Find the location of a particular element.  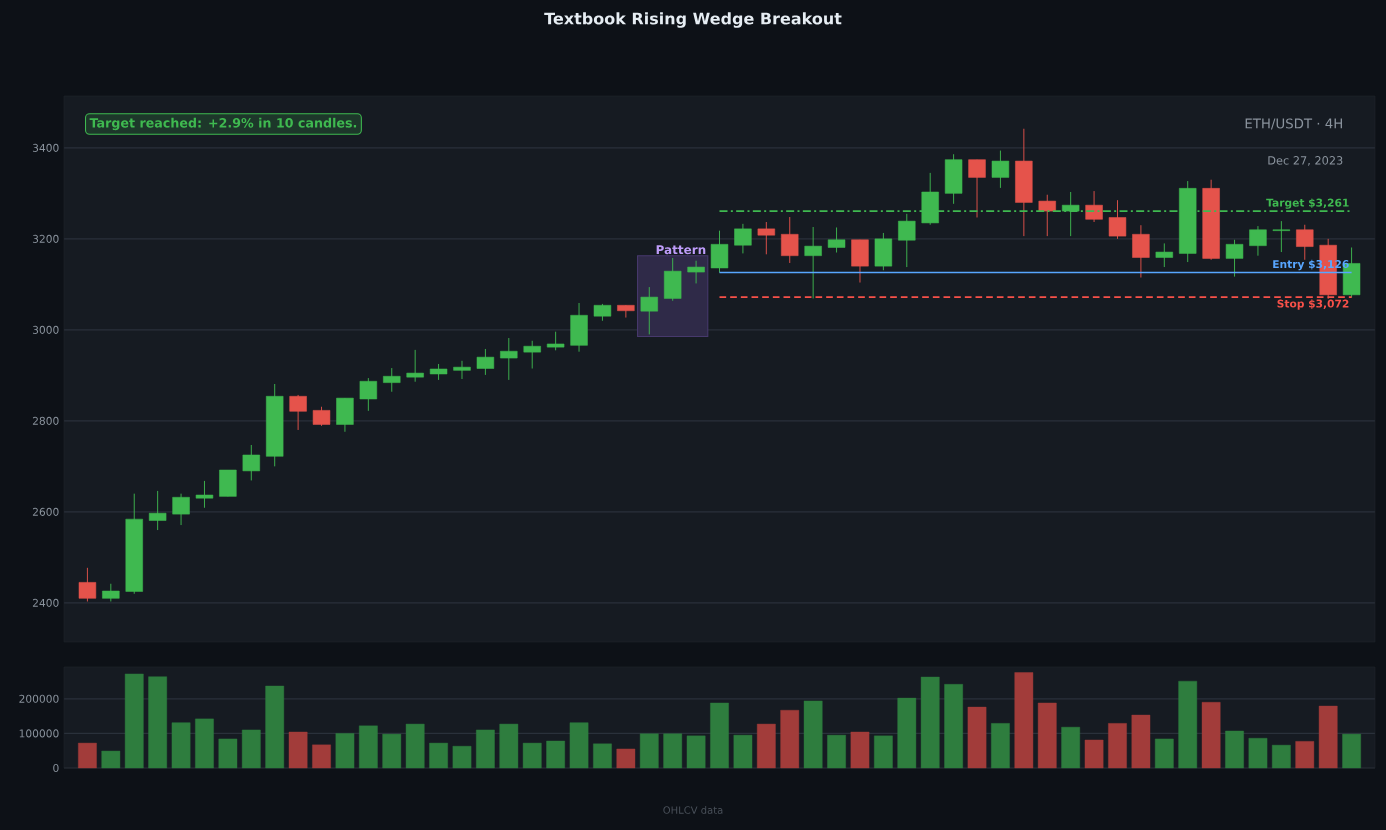

y-tick-label: 2600 is located at coordinates (45, 511).